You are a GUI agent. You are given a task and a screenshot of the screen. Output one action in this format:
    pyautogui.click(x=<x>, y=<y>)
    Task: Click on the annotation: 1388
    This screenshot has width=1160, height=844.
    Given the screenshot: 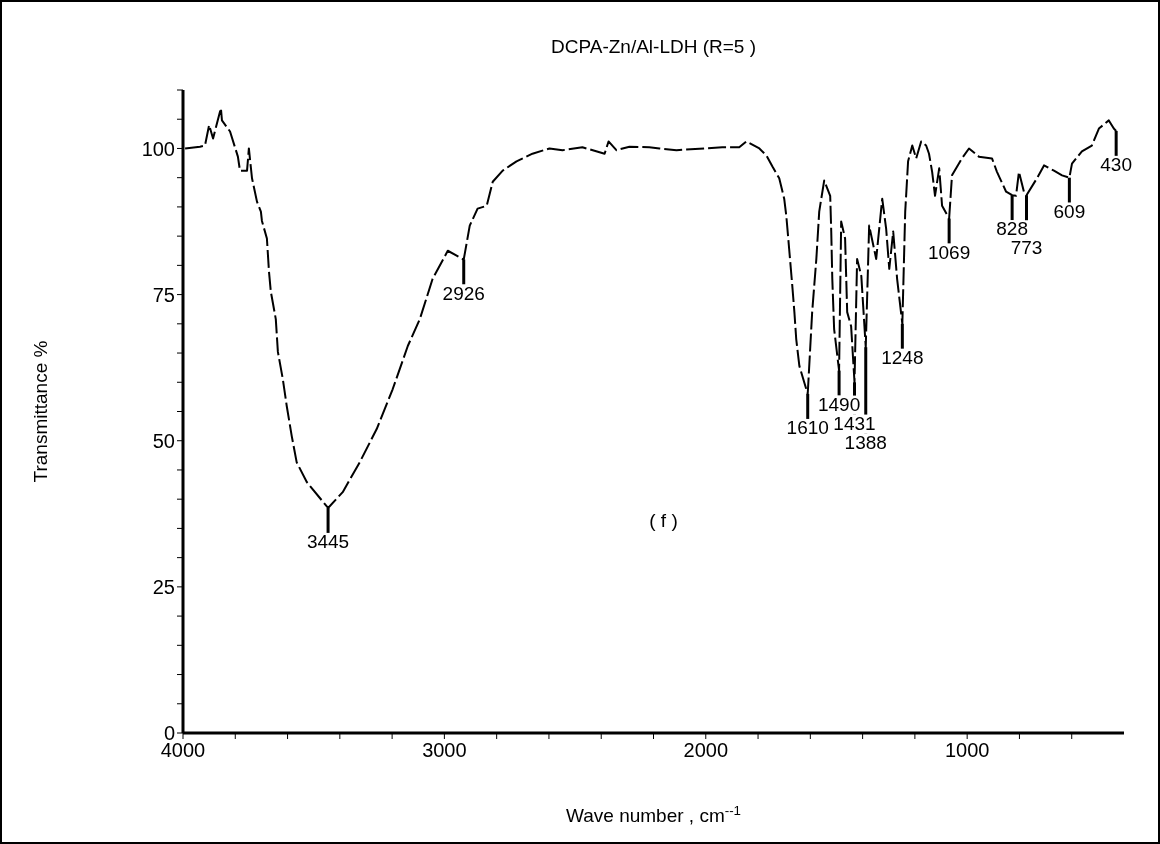 What is the action you would take?
    pyautogui.click(x=865, y=442)
    